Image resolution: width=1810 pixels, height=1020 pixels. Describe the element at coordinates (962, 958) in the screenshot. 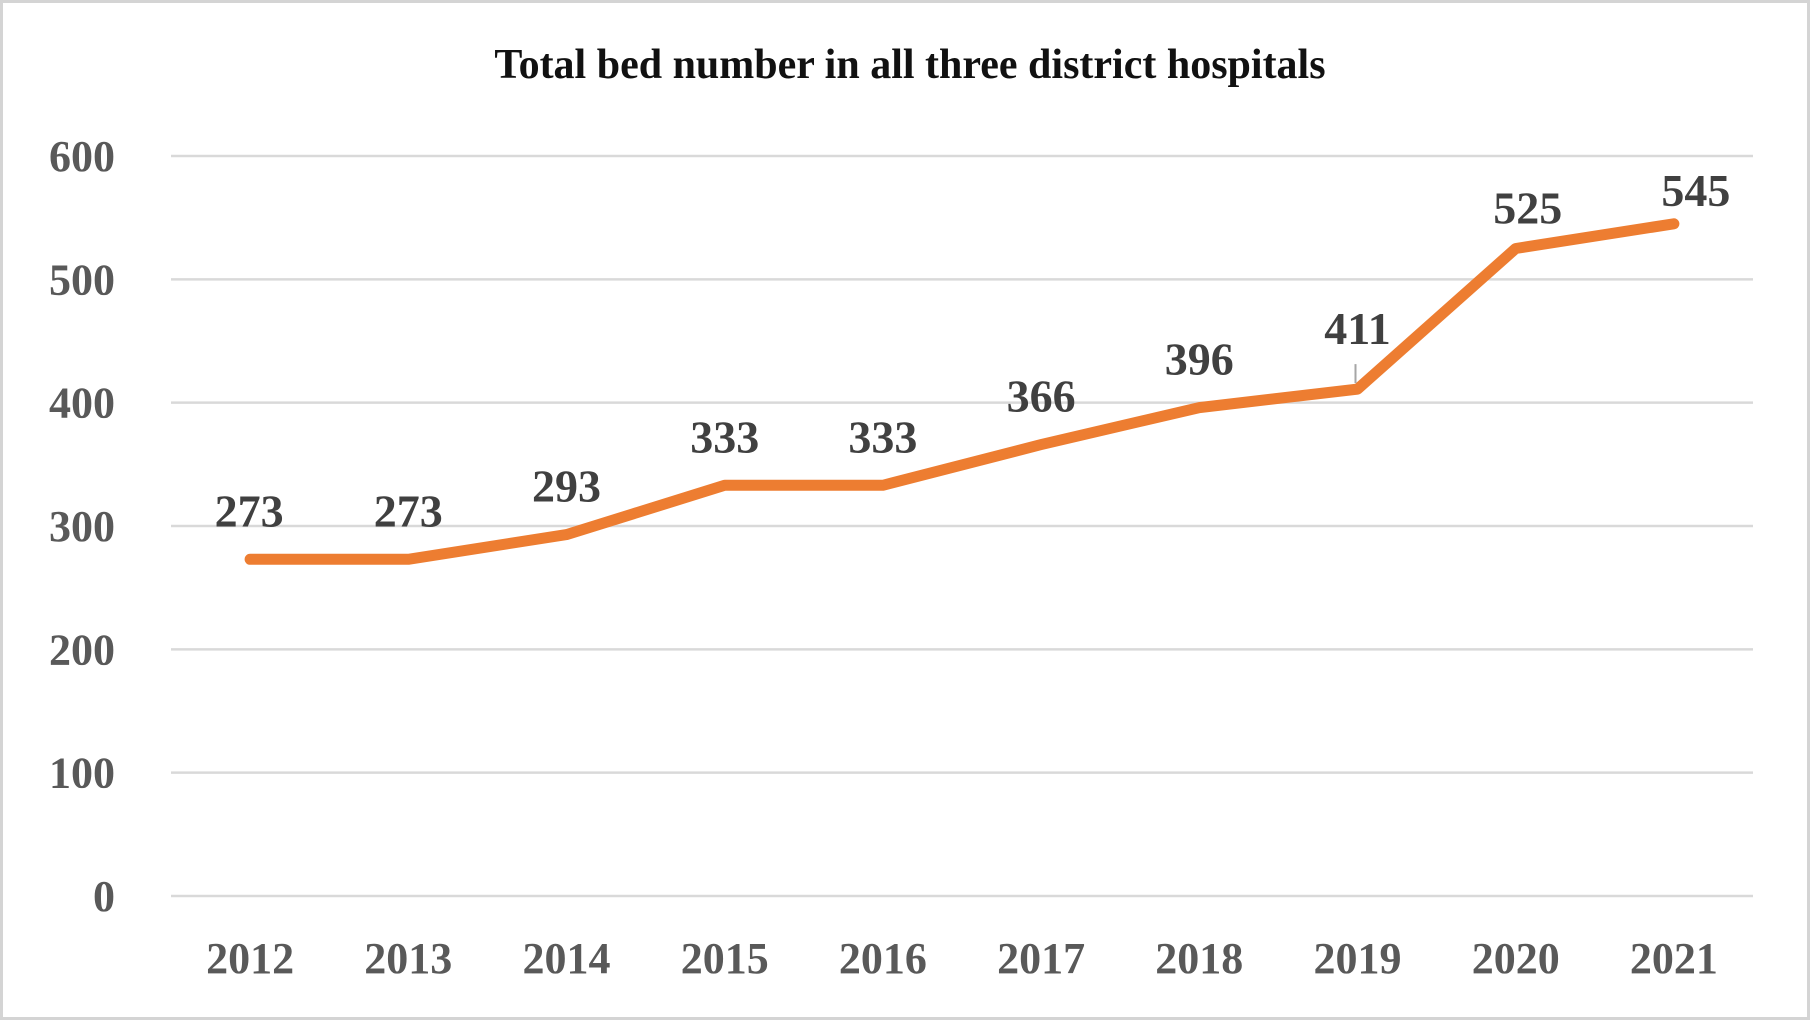

I see `x-axis-ticks: 2012 2013 2014 2015 2016 2017 2018 2019 2020 2021` at that location.